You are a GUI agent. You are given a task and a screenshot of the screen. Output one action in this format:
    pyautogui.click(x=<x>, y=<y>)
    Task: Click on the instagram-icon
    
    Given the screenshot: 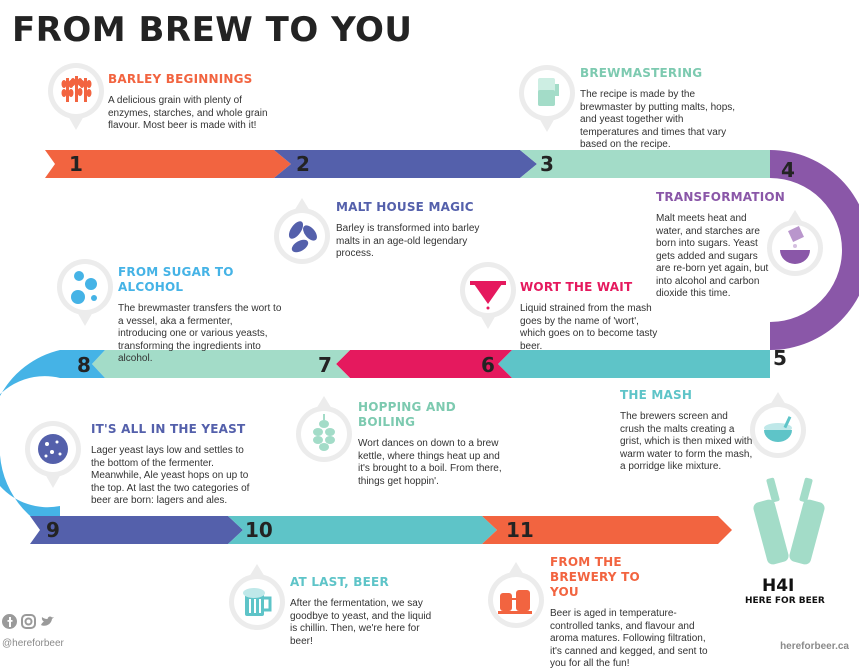 What is the action you would take?
    pyautogui.click(x=28, y=621)
    